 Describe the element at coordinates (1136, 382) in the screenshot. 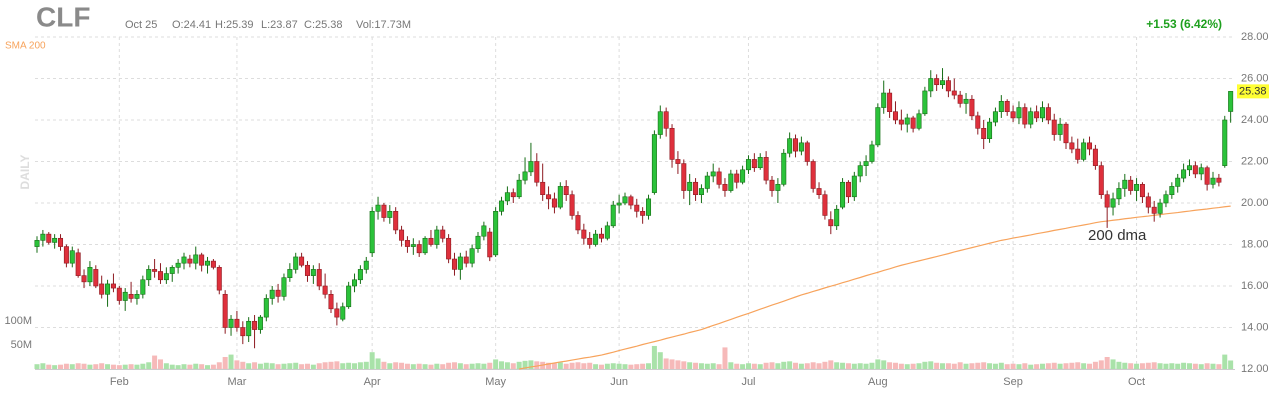

I see `x-tick-label: Oct` at that location.